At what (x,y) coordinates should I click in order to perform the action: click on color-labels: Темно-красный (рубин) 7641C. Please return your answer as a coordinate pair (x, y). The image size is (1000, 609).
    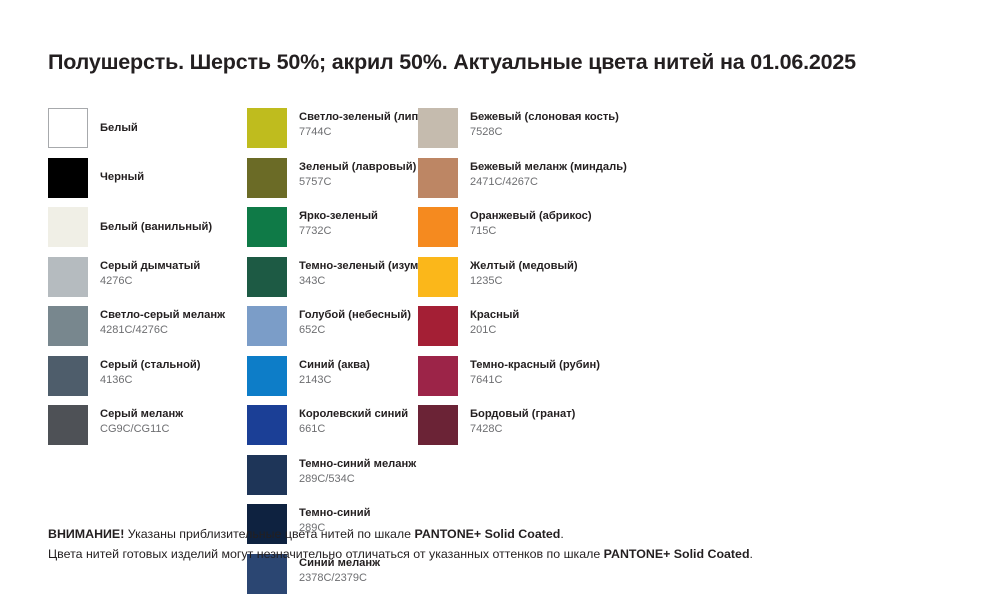
    Looking at the image, I should click on (535, 377).